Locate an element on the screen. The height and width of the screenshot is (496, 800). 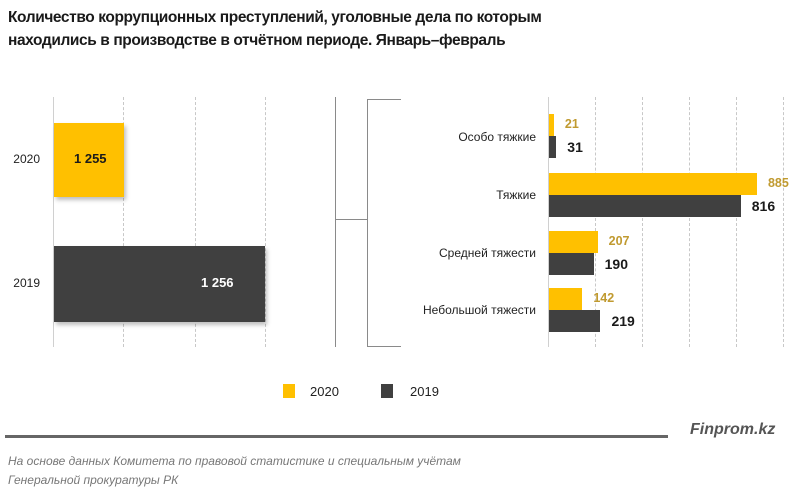
data-label: 190 is located at coordinates (616, 264).